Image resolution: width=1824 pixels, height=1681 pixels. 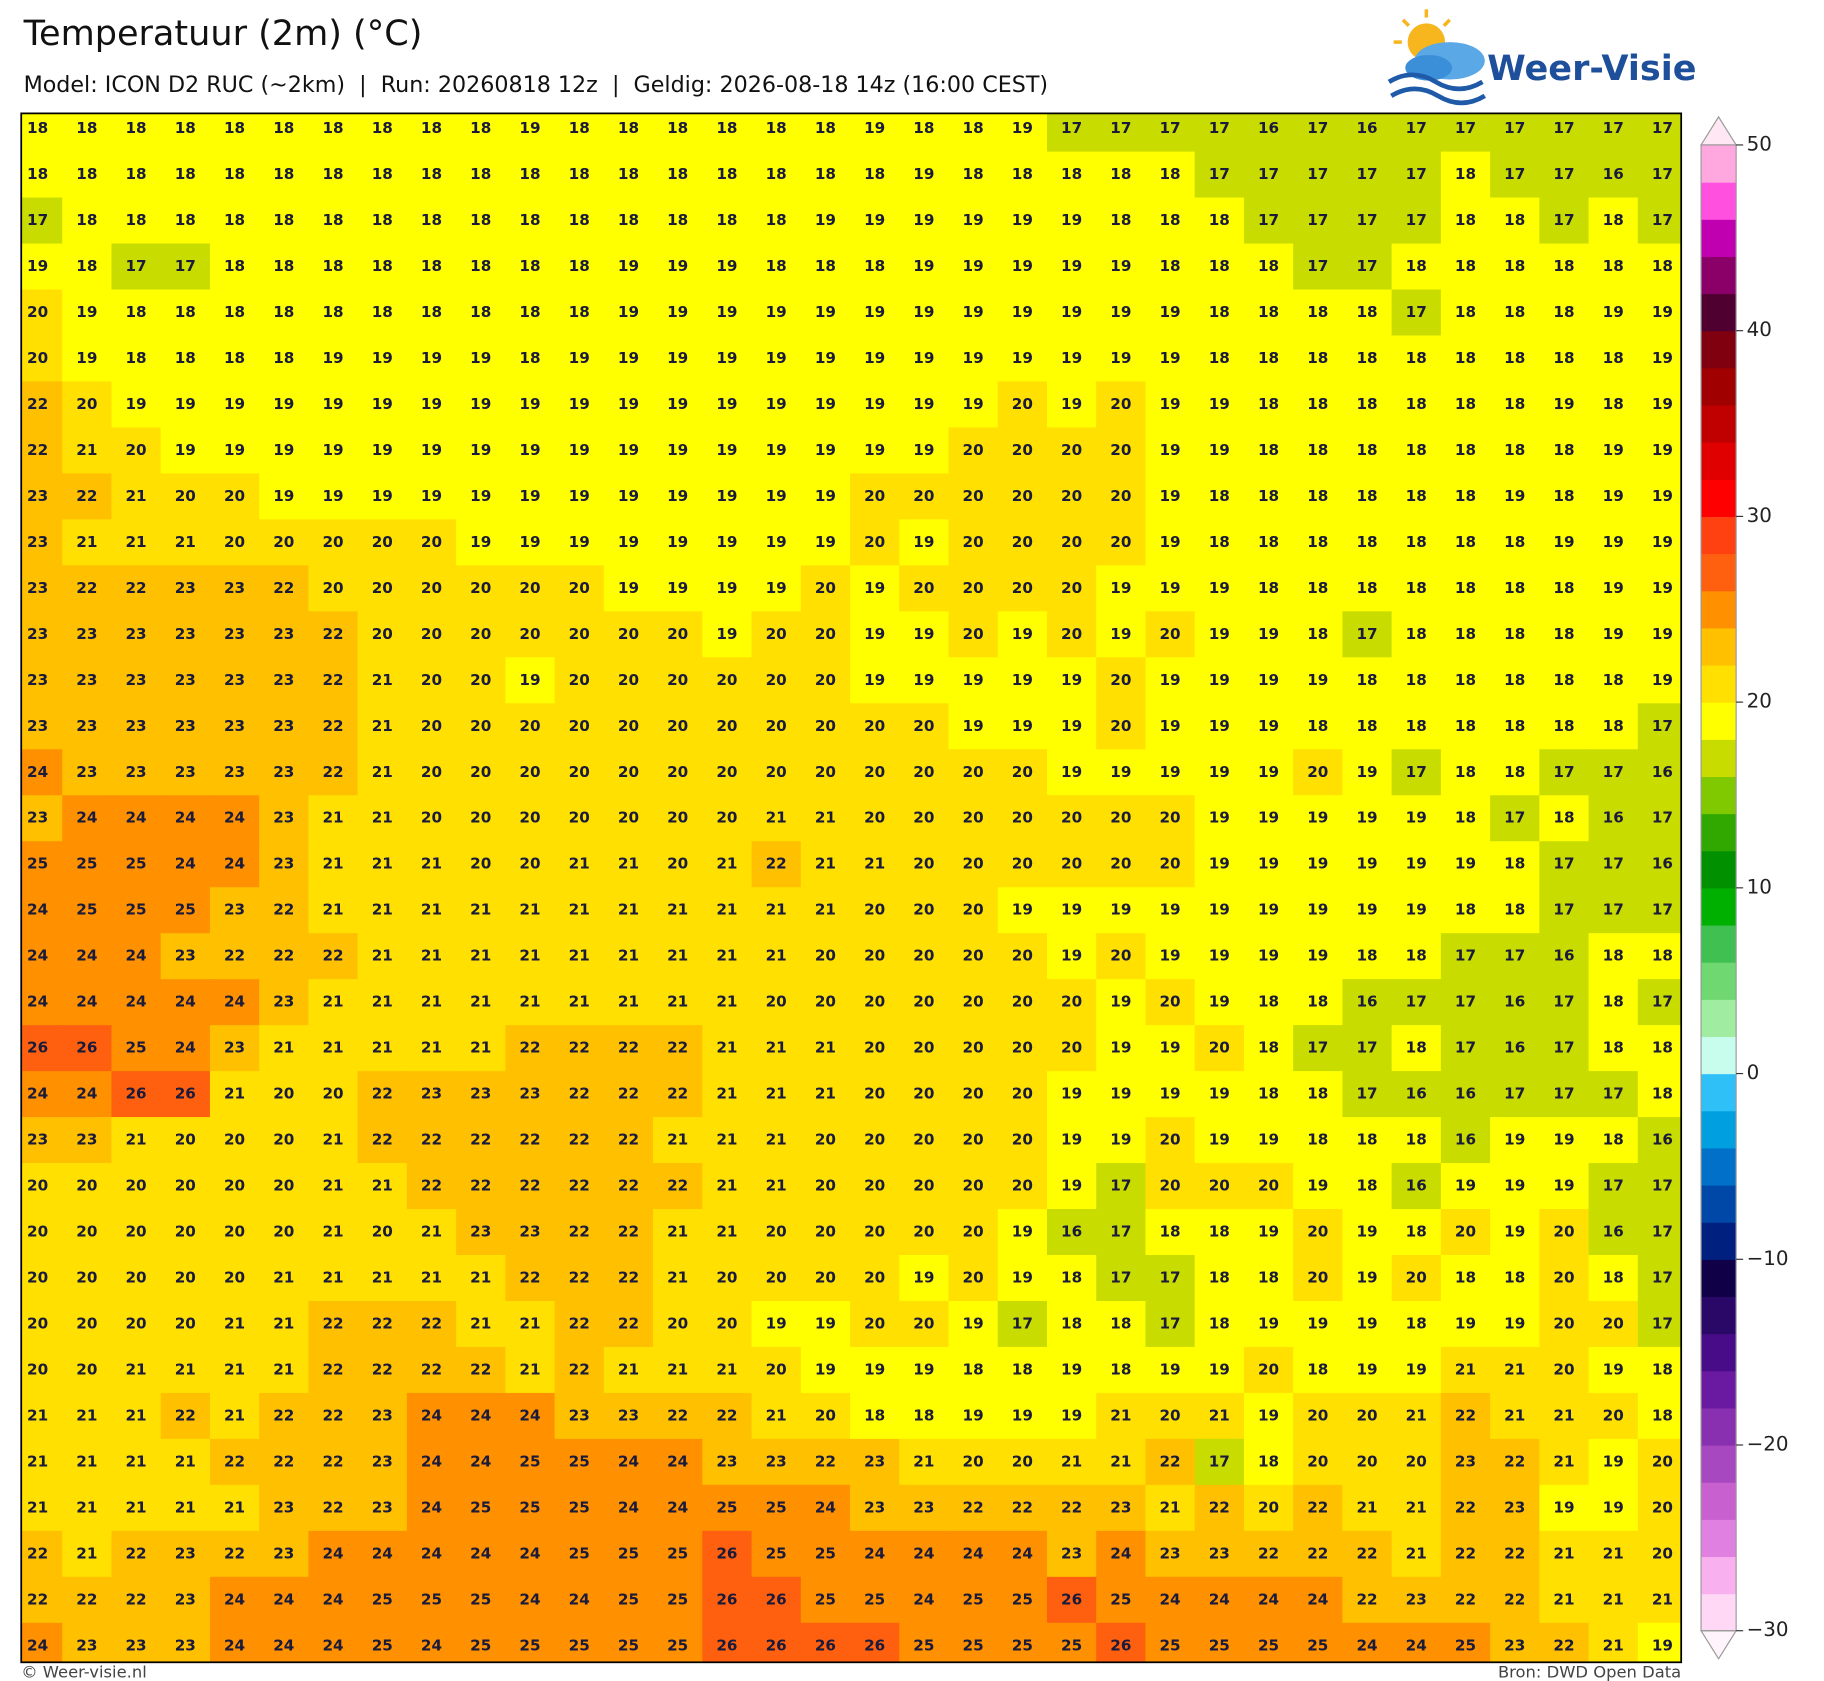 What do you see at coordinates (1719, 238) in the screenshot?
I see `colorbar-band` at bounding box center [1719, 238].